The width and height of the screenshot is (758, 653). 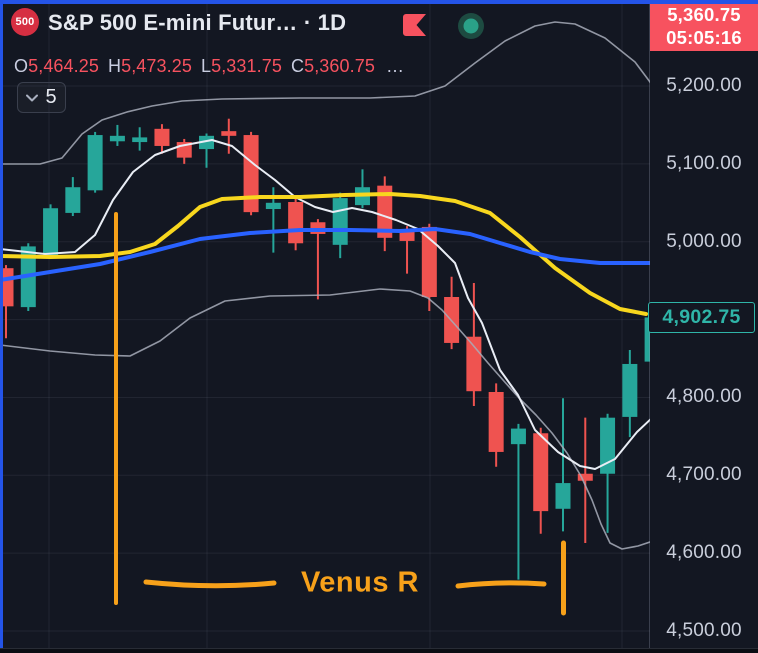 What do you see at coordinates (471, 26) in the screenshot?
I see `market-status-icon` at bounding box center [471, 26].